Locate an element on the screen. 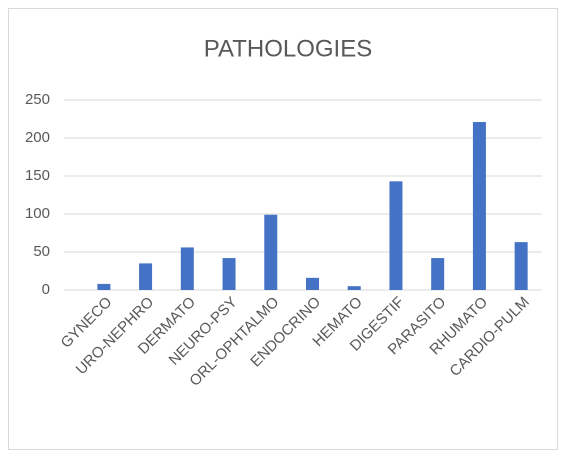  y-tick-label: 150 is located at coordinates (37, 175).